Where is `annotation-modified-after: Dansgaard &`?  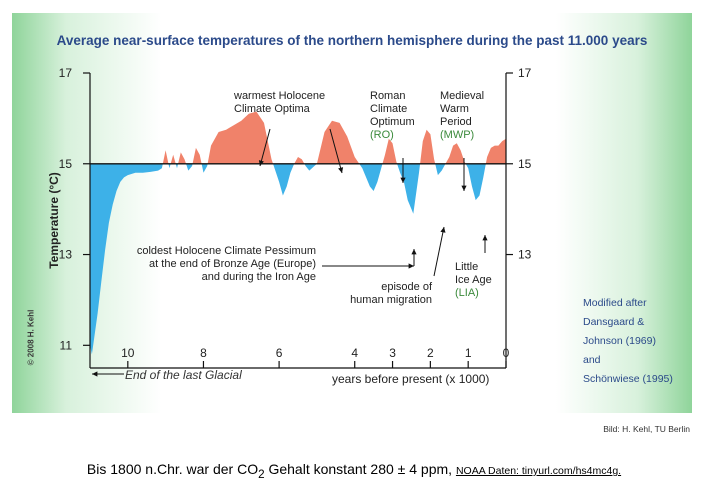
annotation-modified-after: Dansgaard & is located at coordinates (613, 322).